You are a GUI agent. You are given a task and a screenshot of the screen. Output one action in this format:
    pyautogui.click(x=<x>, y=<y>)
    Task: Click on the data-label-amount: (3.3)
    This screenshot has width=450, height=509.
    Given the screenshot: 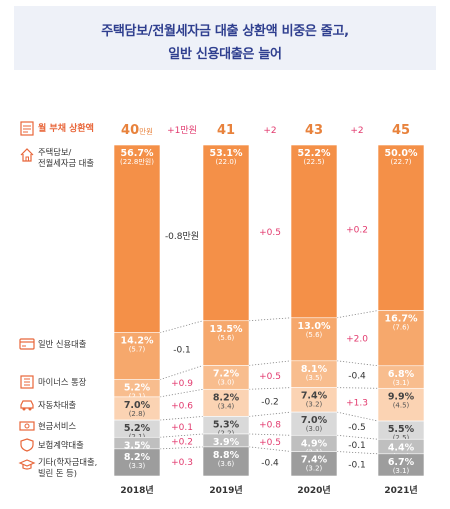 What is the action you would take?
    pyautogui.click(x=137, y=466)
    